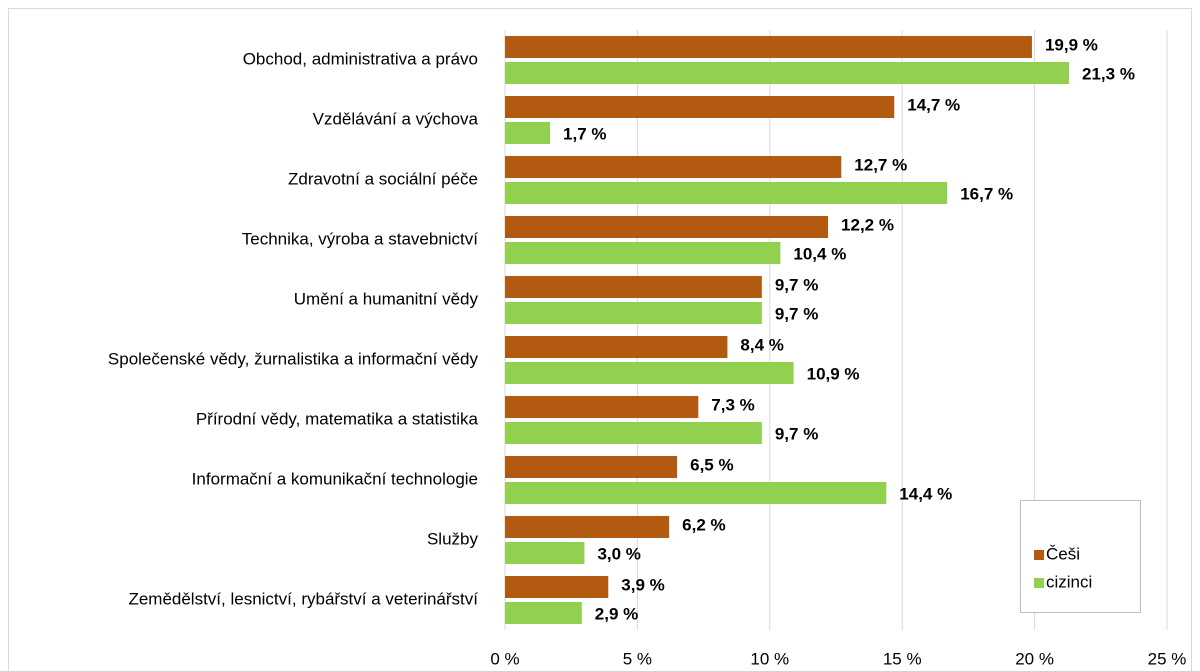 Image resolution: width=1200 pixels, height=671 pixels. I want to click on x-tick-label: 10 %, so click(769, 658).